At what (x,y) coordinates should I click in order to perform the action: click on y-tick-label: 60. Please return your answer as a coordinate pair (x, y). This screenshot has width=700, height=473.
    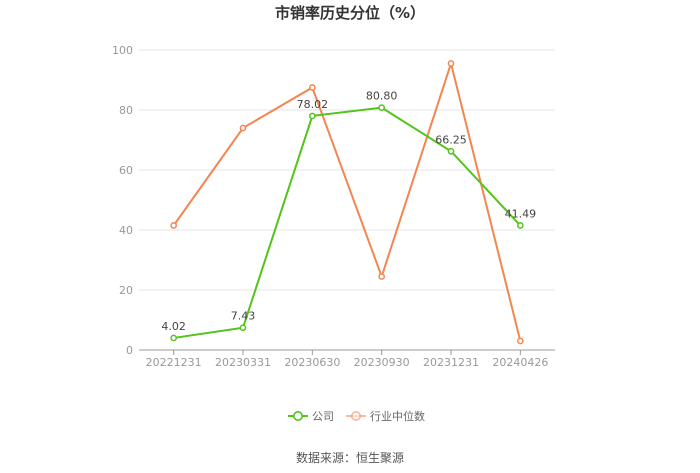
    Looking at the image, I should click on (126, 170).